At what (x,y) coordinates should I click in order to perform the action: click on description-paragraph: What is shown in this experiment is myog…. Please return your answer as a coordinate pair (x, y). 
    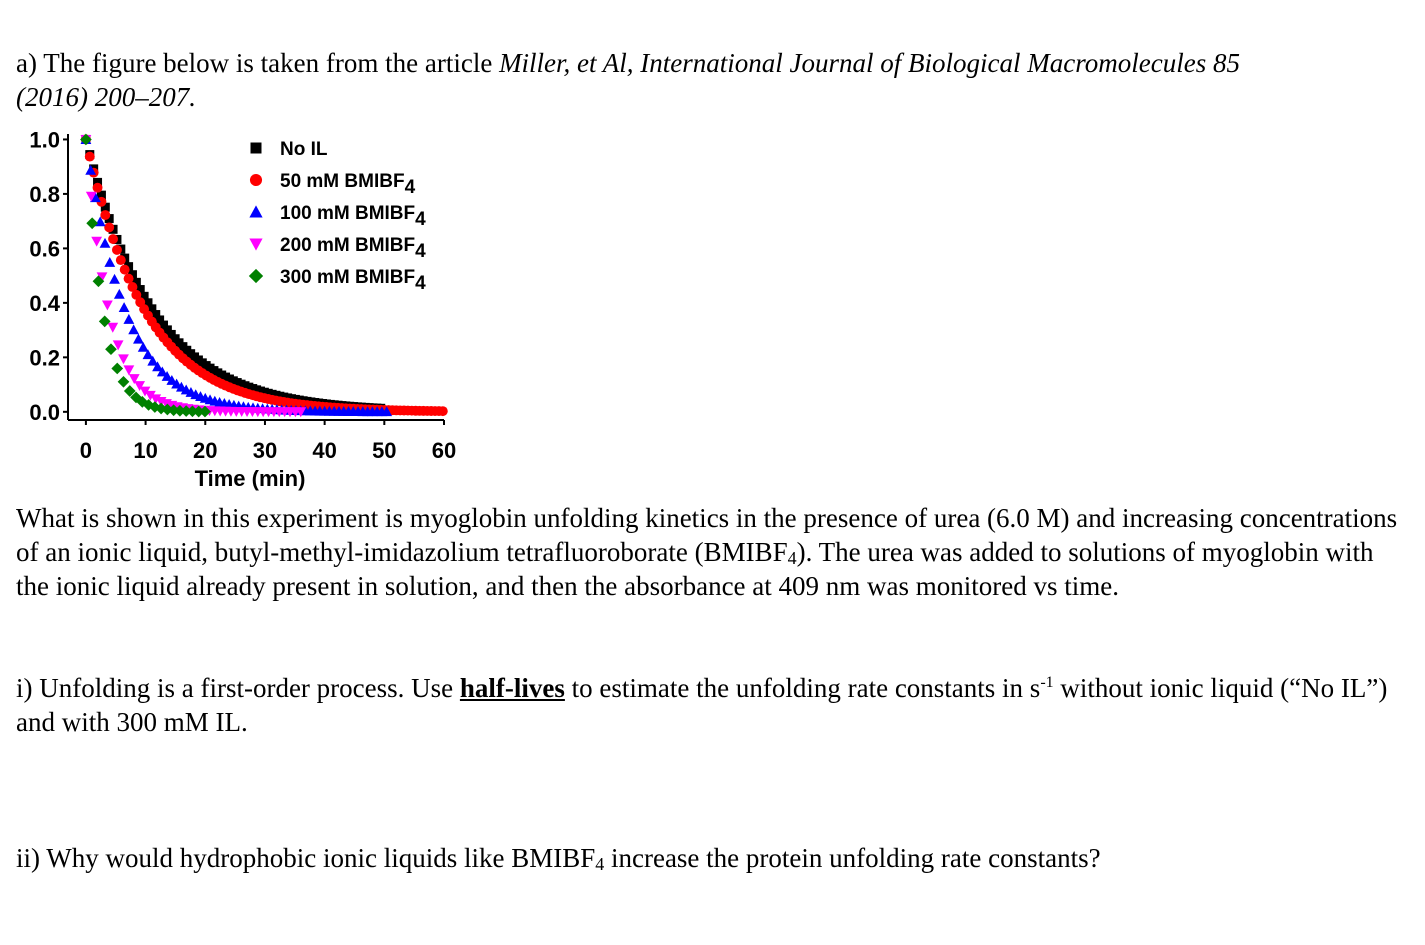
    Looking at the image, I should click on (713, 552).